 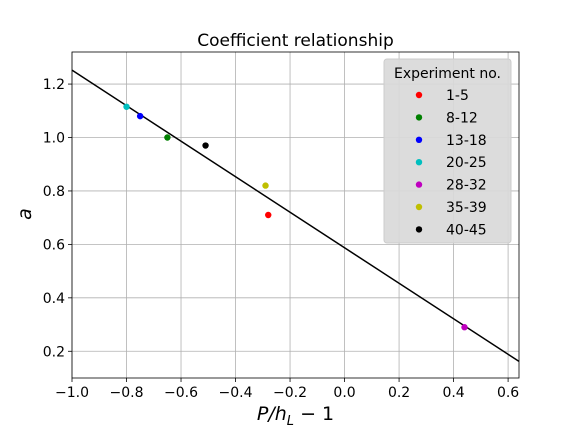 What do you see at coordinates (72, 393) in the screenshot?
I see `x-tick-label: −1.0` at bounding box center [72, 393].